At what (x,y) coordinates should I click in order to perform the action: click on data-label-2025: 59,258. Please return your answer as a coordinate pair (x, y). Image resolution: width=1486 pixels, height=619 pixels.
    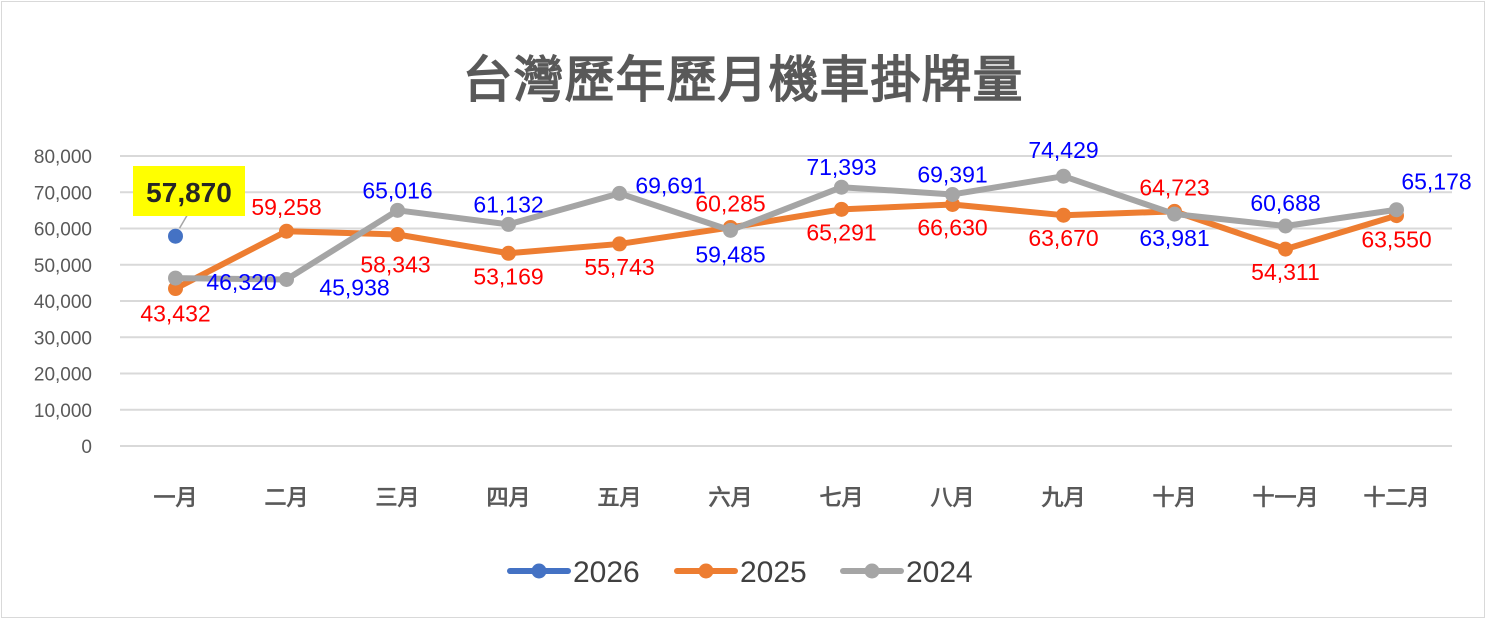
    Looking at the image, I should click on (286, 207).